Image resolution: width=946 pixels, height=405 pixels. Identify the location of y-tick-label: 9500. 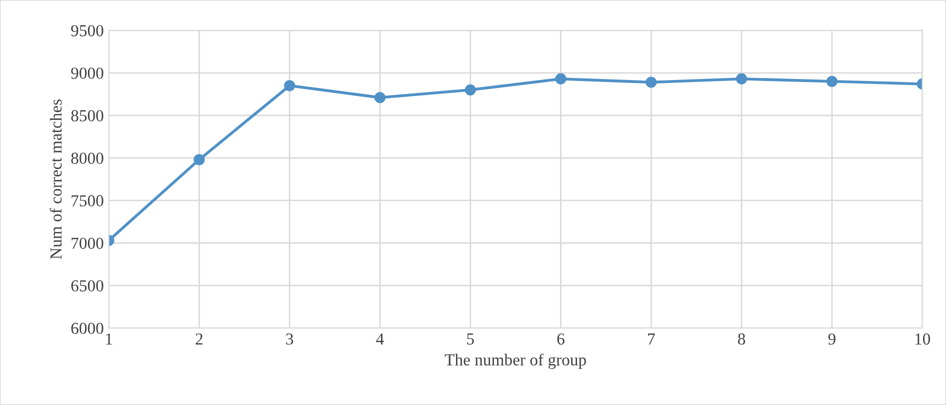
(87, 30).